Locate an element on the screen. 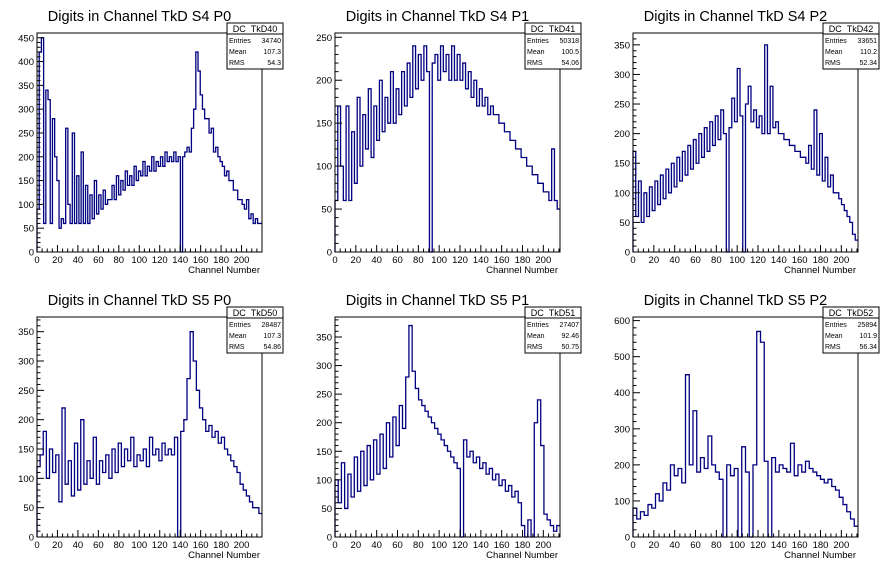 This screenshot has width=896, height=572. stats-value: 52.34 is located at coordinates (868, 63).